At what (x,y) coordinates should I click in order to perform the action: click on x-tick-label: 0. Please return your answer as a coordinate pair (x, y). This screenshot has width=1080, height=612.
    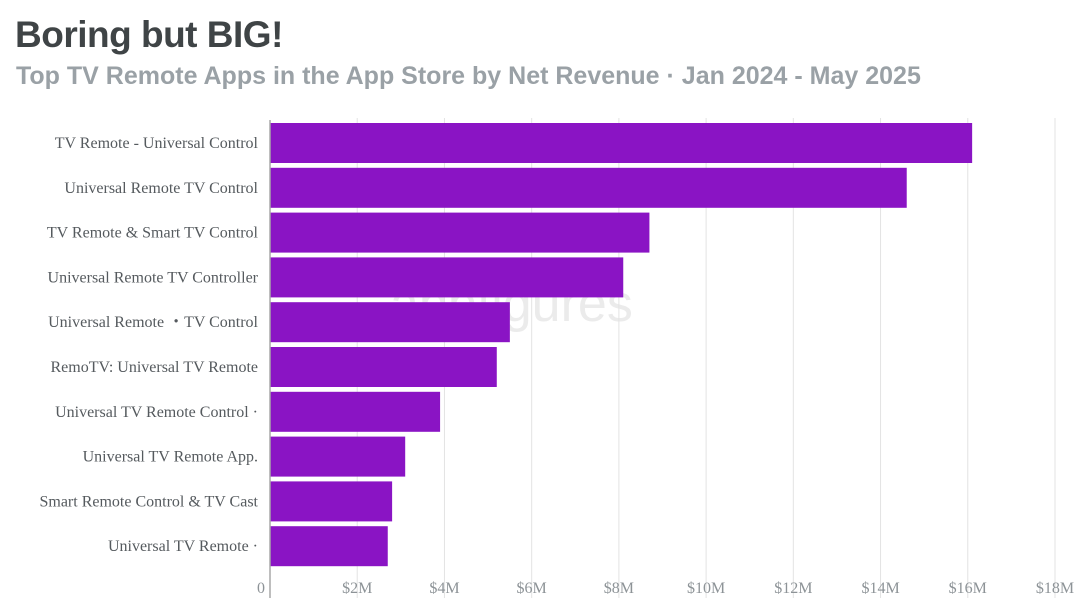
    Looking at the image, I should click on (261, 588).